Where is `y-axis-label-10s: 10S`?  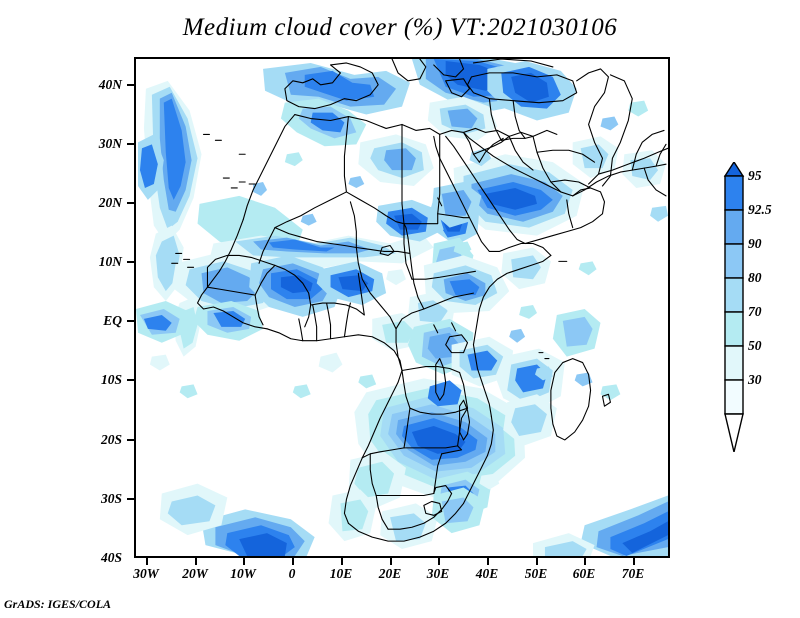
y-axis-label-10s: 10S is located at coordinates (111, 379).